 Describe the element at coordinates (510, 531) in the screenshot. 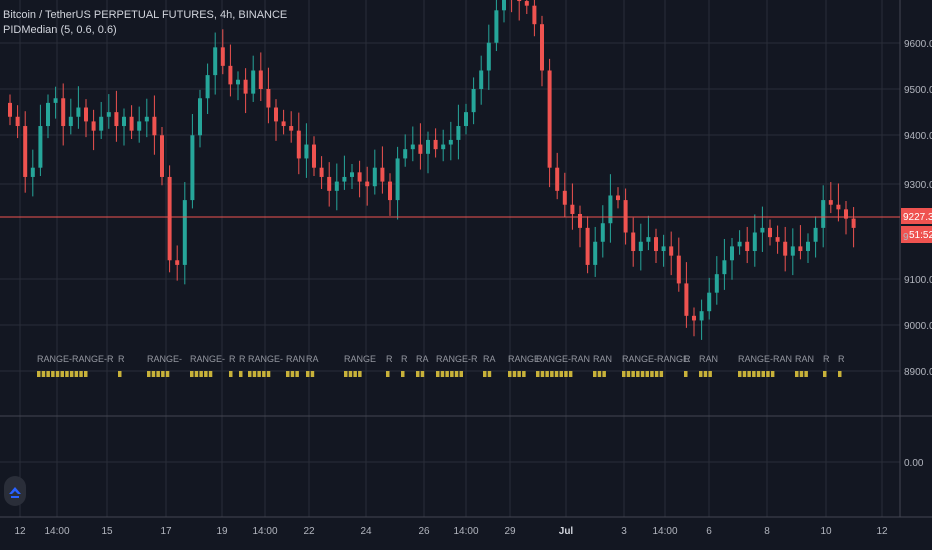

I see `time-tick-label: 29` at that location.